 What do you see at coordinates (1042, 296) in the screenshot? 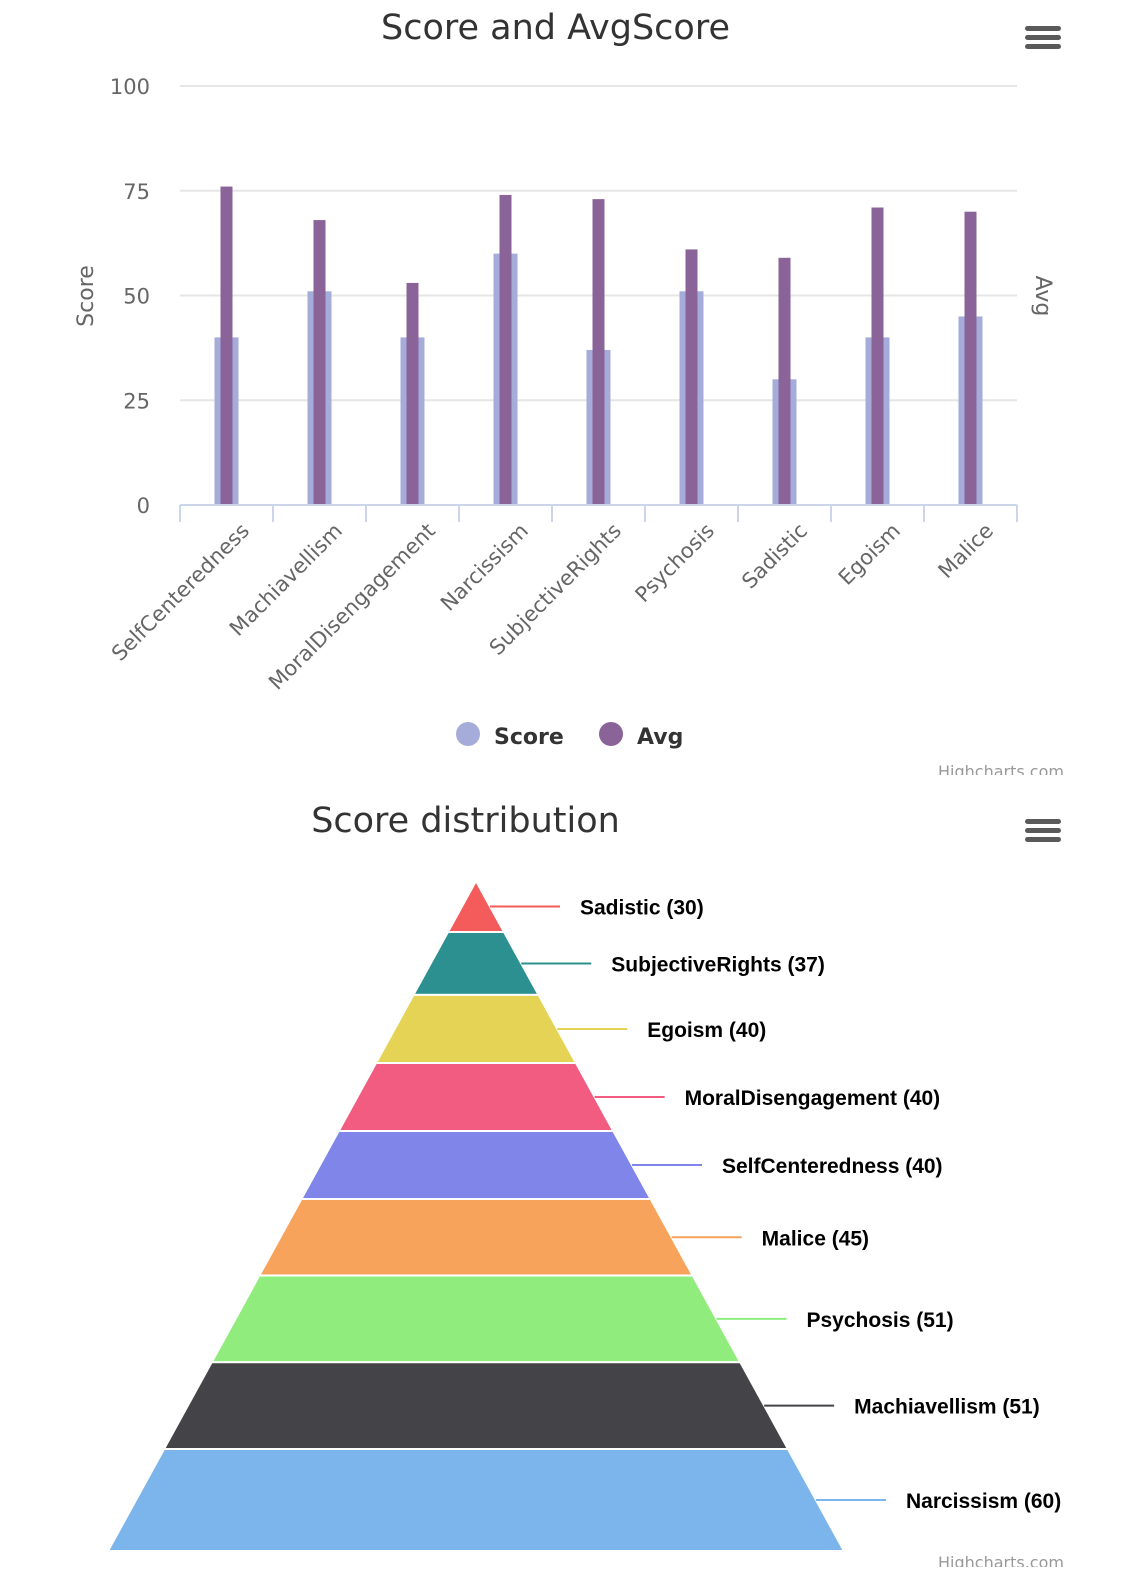
I see `secondary-y-axis-title: Avg` at bounding box center [1042, 296].